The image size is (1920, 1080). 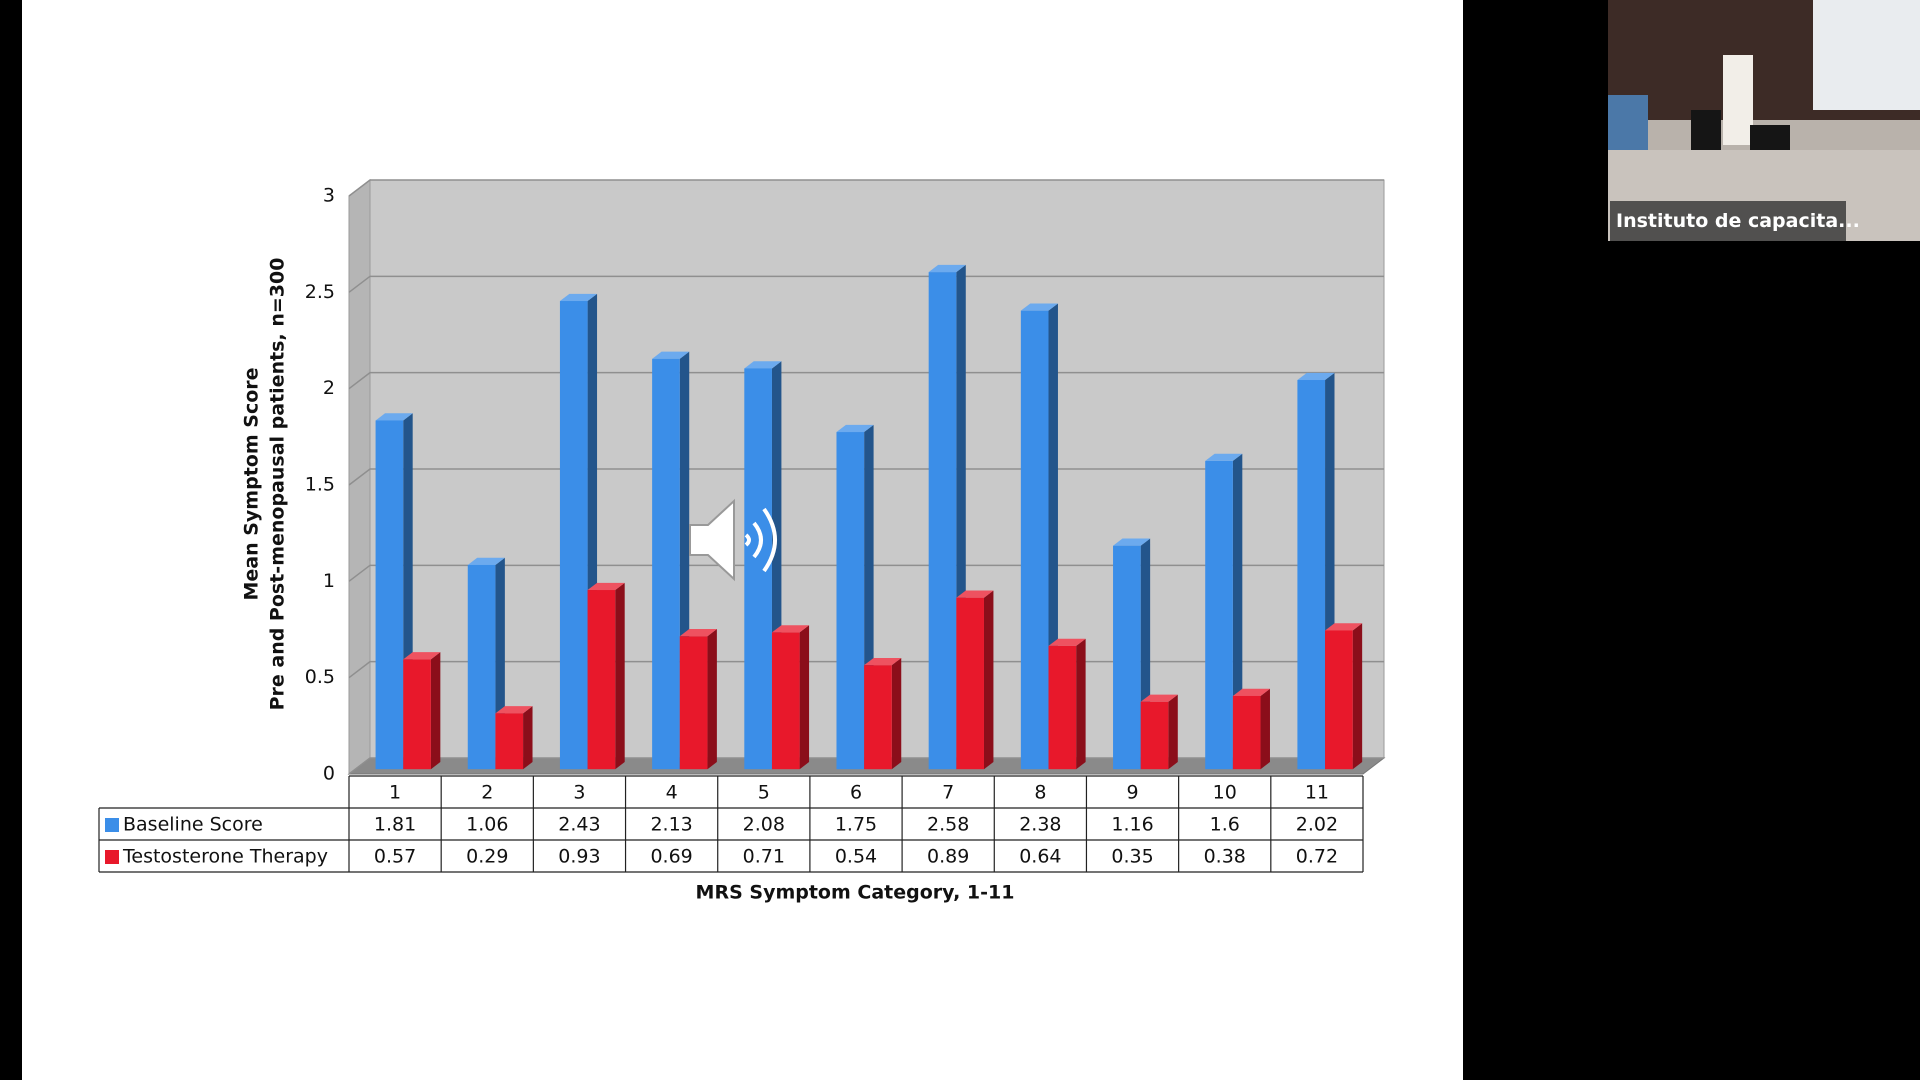 I want to click on table-value: 0.38, so click(x=1225, y=857).